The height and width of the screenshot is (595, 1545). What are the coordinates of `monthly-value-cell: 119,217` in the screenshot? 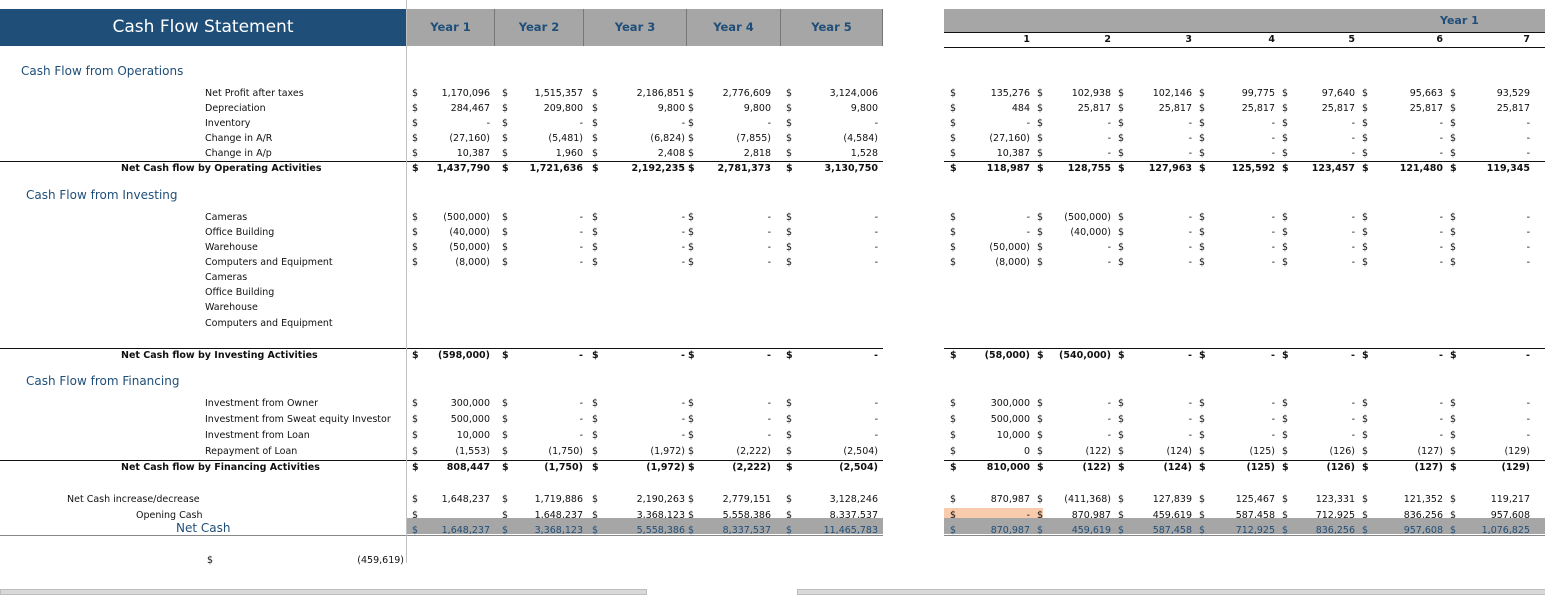 It's located at (1510, 499).